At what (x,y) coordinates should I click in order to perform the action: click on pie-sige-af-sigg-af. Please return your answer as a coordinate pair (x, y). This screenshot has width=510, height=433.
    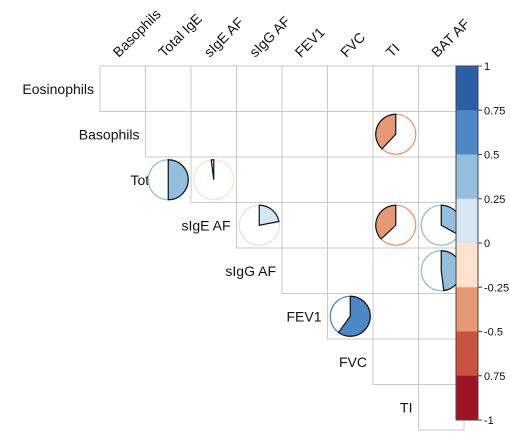
    Looking at the image, I should click on (259, 225).